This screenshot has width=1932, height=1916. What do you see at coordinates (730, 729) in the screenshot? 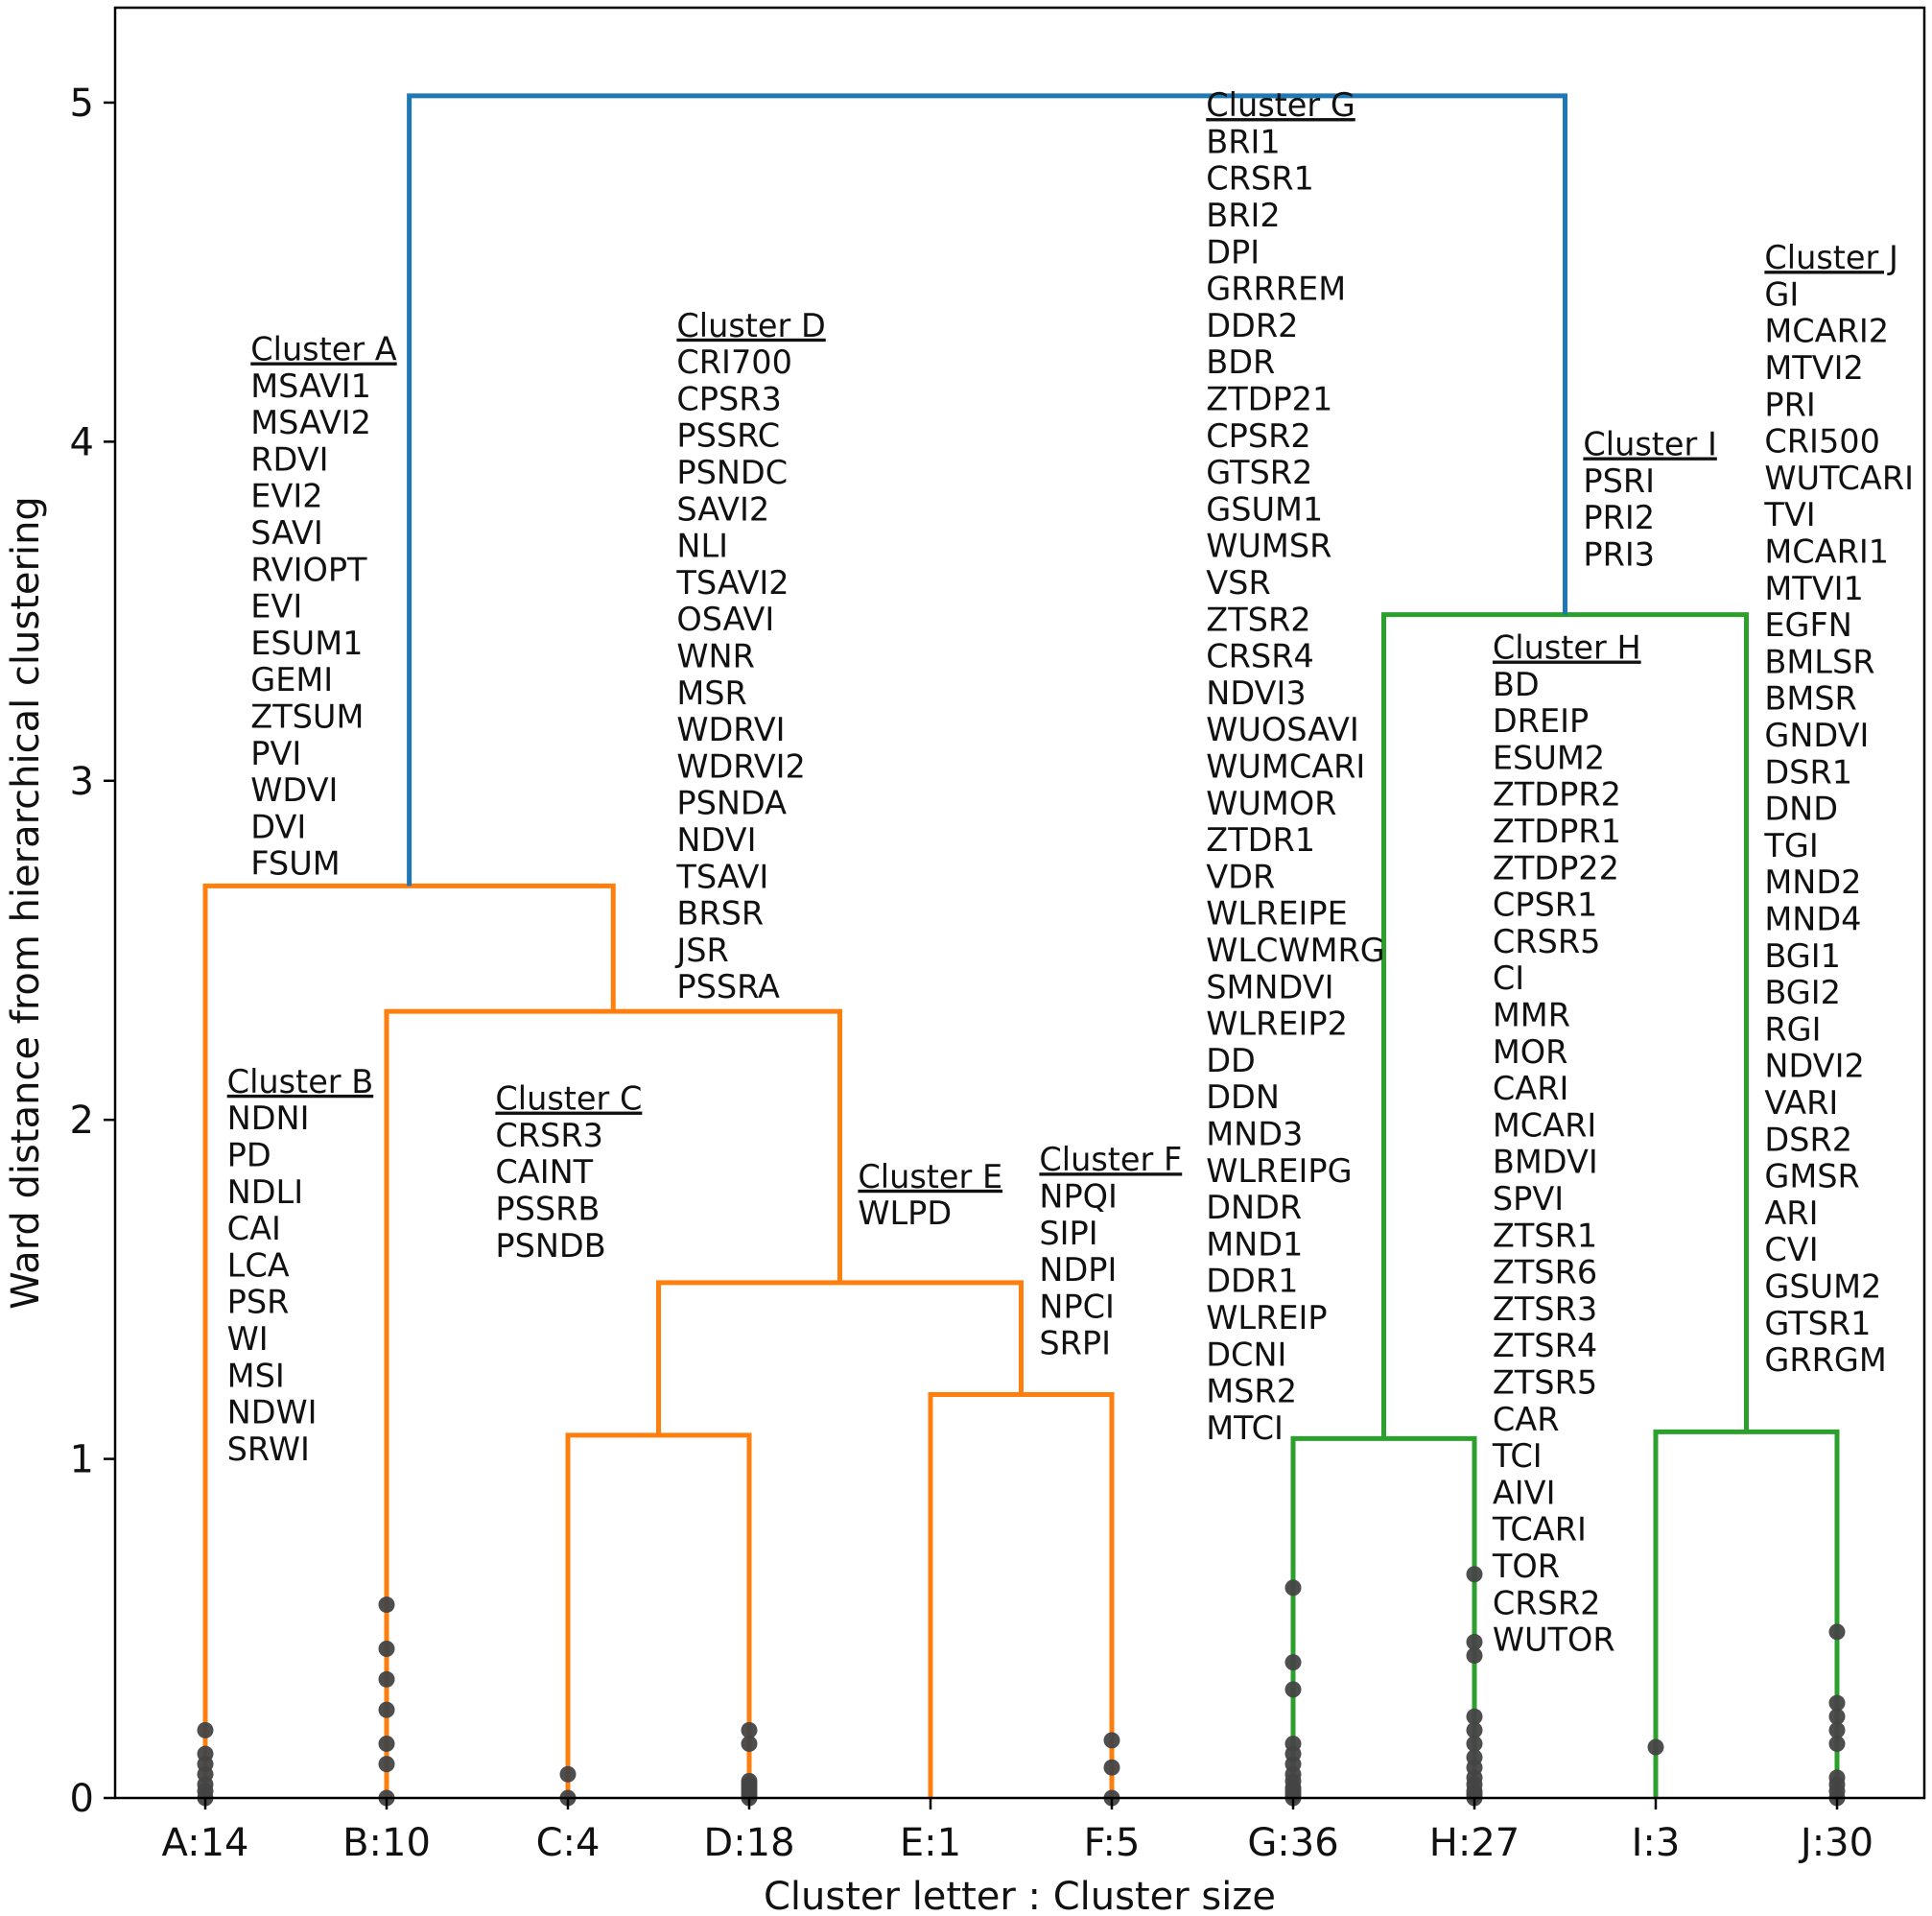
I see `cluster-member: WDRVI` at bounding box center [730, 729].